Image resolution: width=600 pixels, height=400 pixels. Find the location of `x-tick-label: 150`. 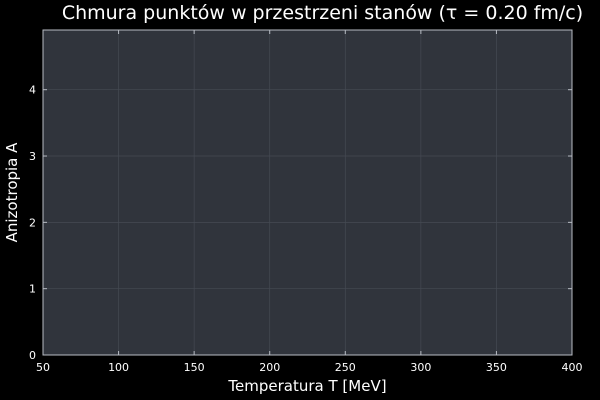

x-tick-label: 150 is located at coordinates (194, 367).